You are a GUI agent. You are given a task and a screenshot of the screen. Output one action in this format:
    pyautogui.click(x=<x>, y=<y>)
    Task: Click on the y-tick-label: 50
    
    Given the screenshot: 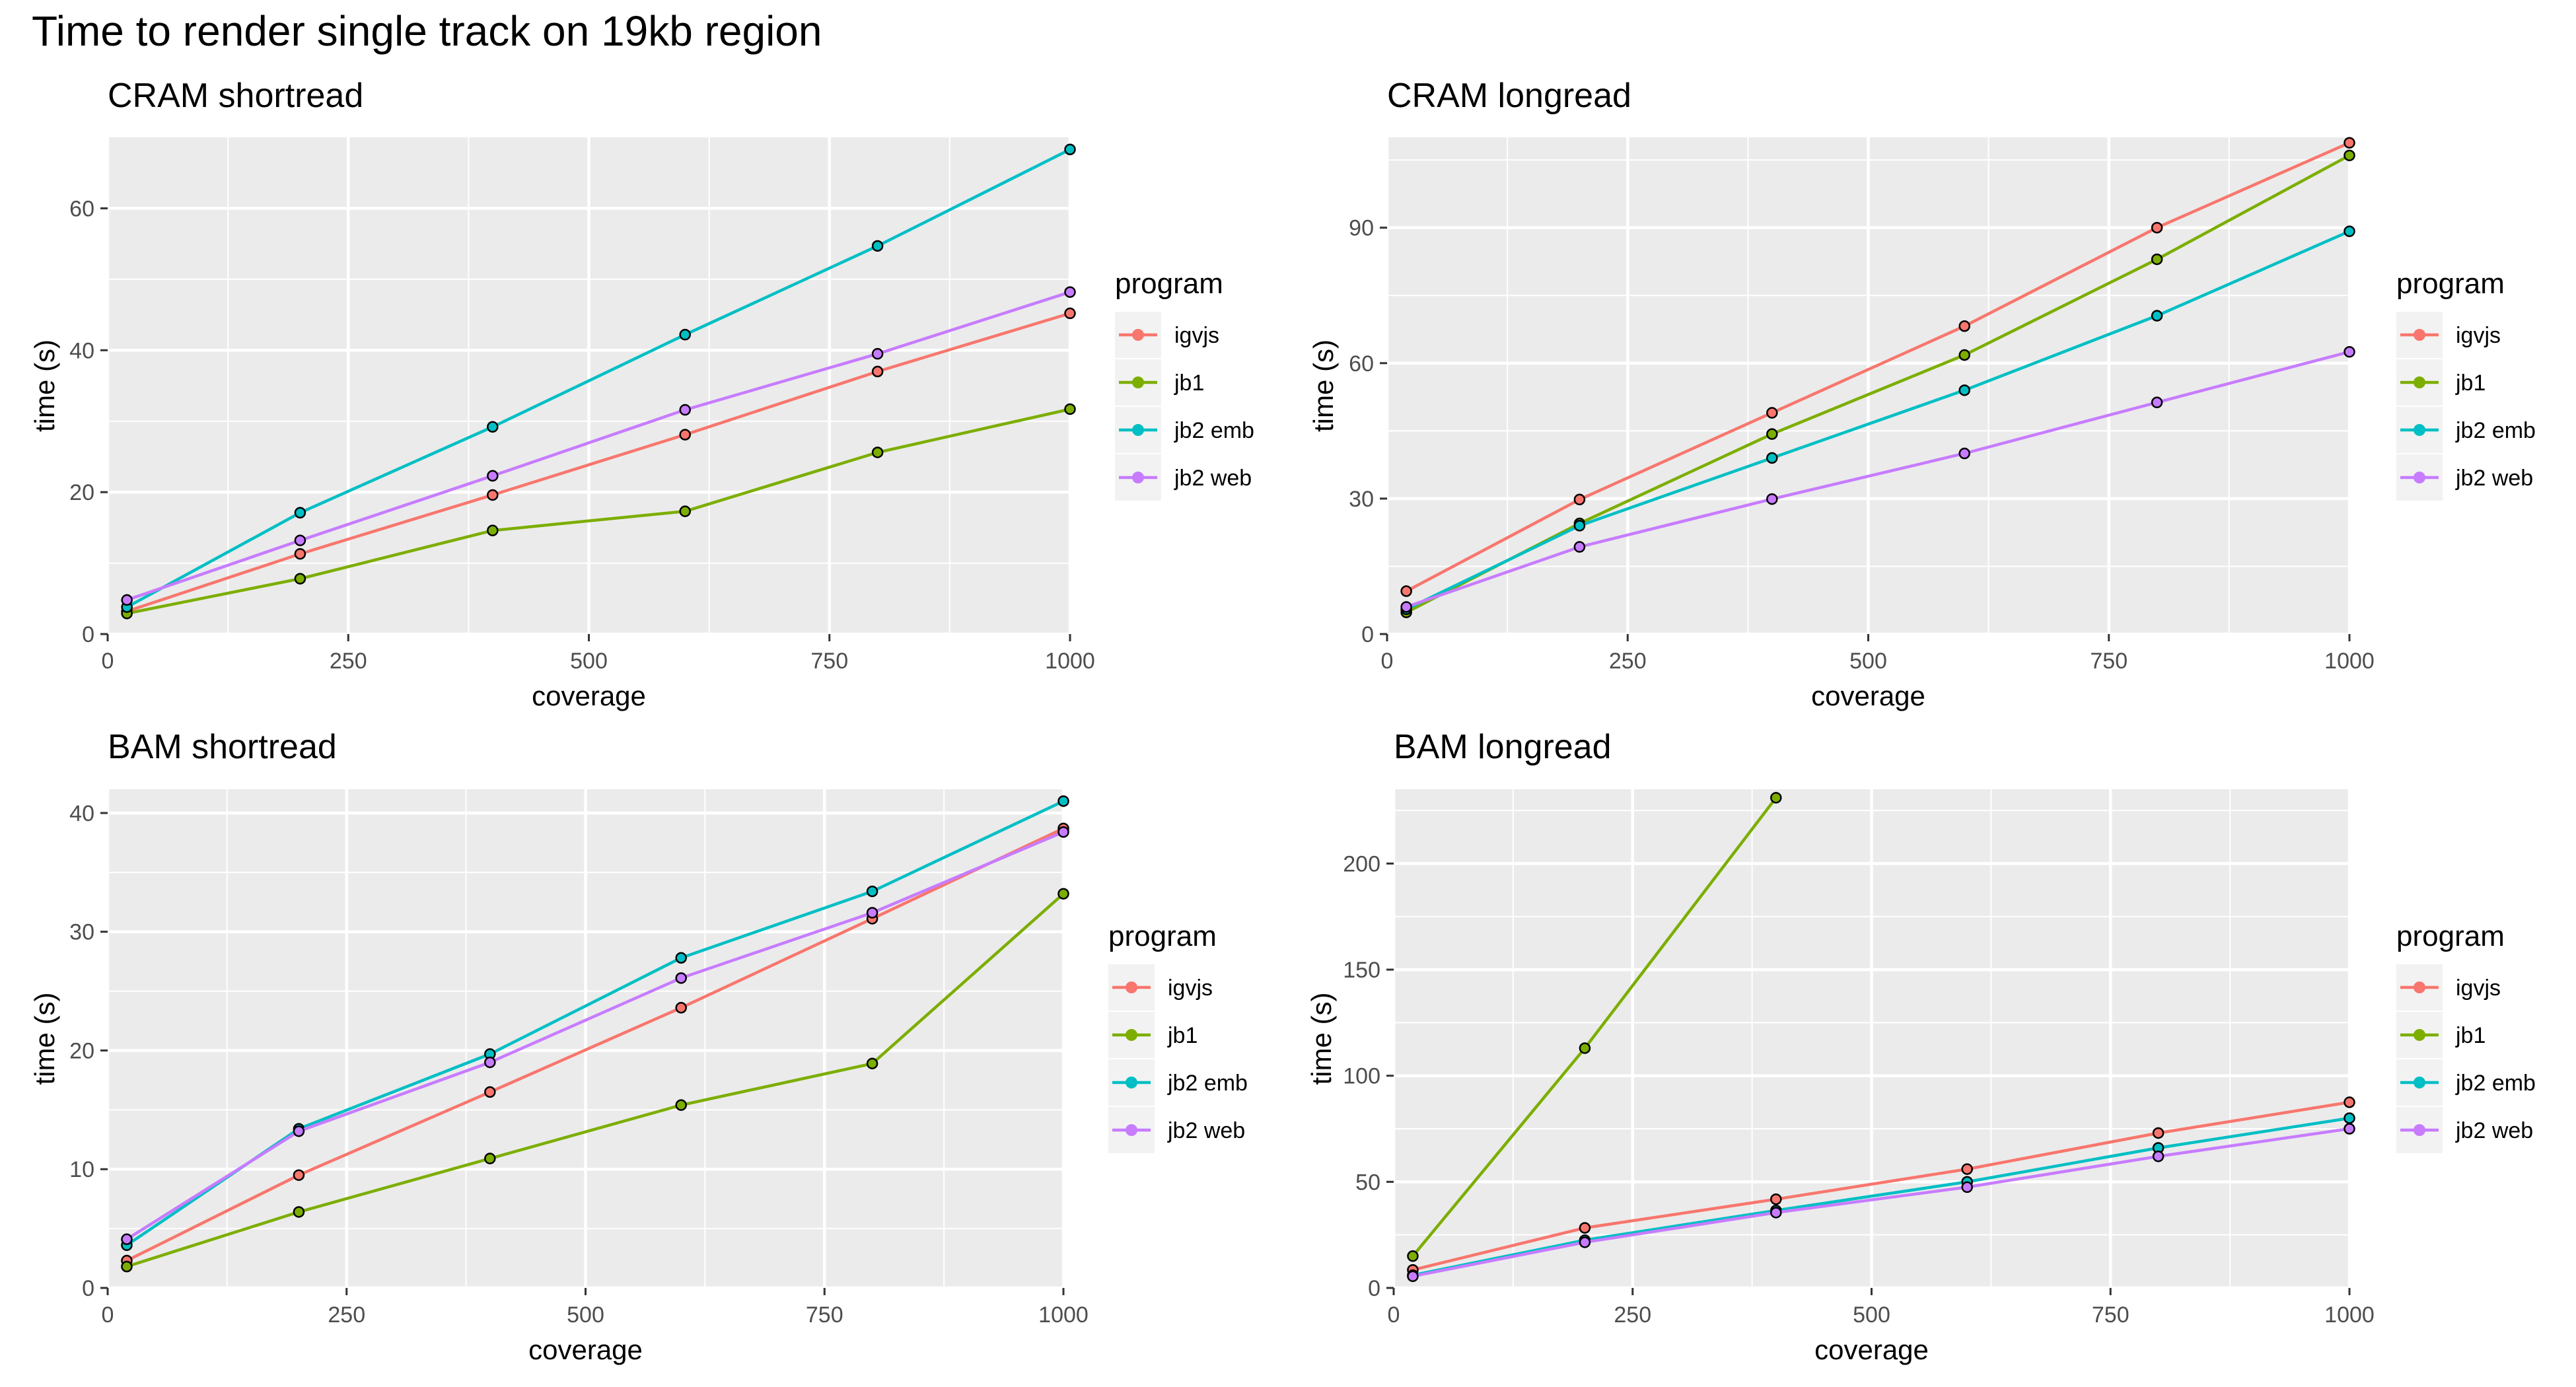 What is the action you would take?
    pyautogui.click(x=1367, y=1182)
    